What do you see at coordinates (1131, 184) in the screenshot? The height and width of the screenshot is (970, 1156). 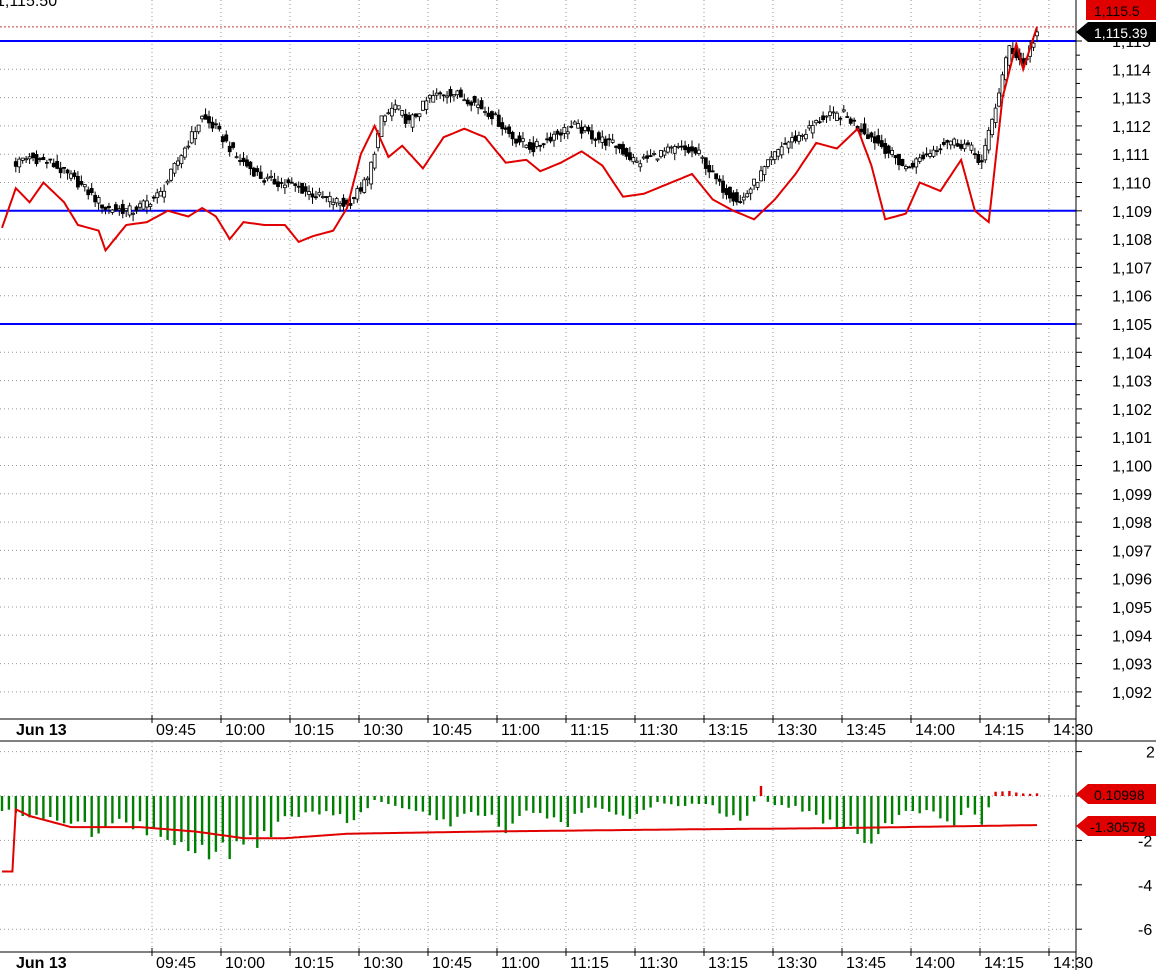 I see `price-y-tick-label: 1,110` at bounding box center [1131, 184].